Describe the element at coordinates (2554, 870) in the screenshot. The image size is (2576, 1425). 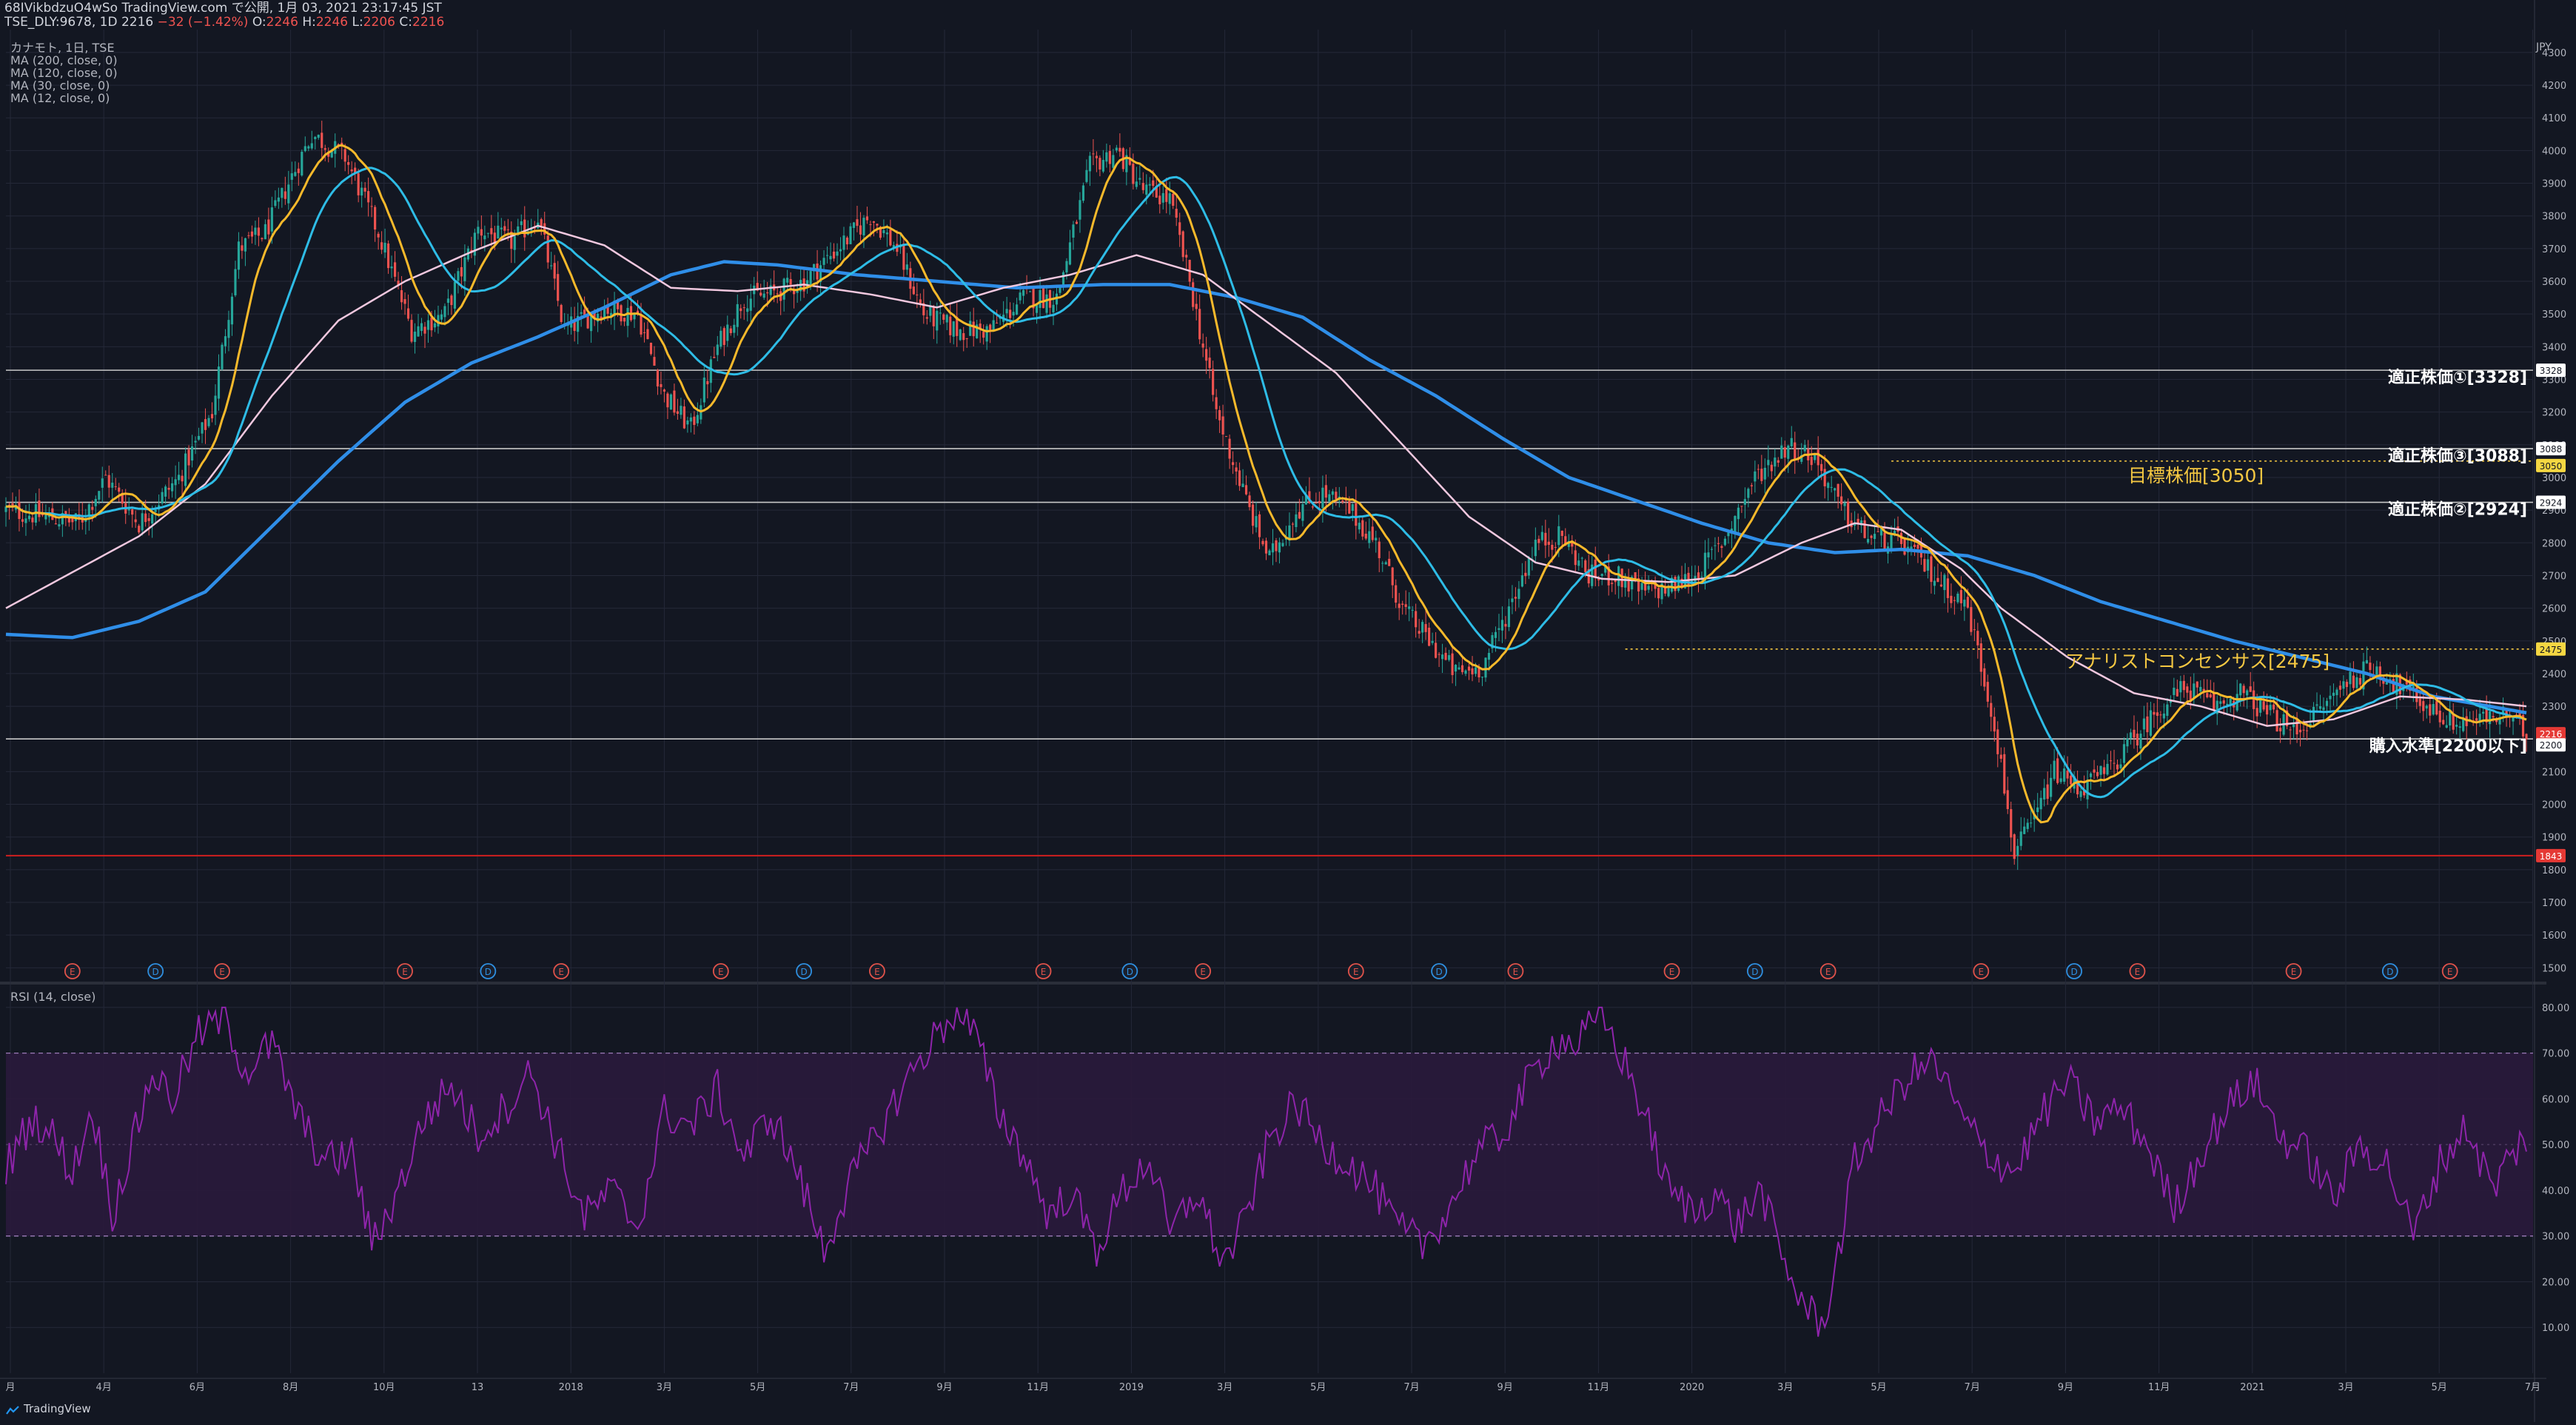
I see `price-tick-label: 1800` at that location.